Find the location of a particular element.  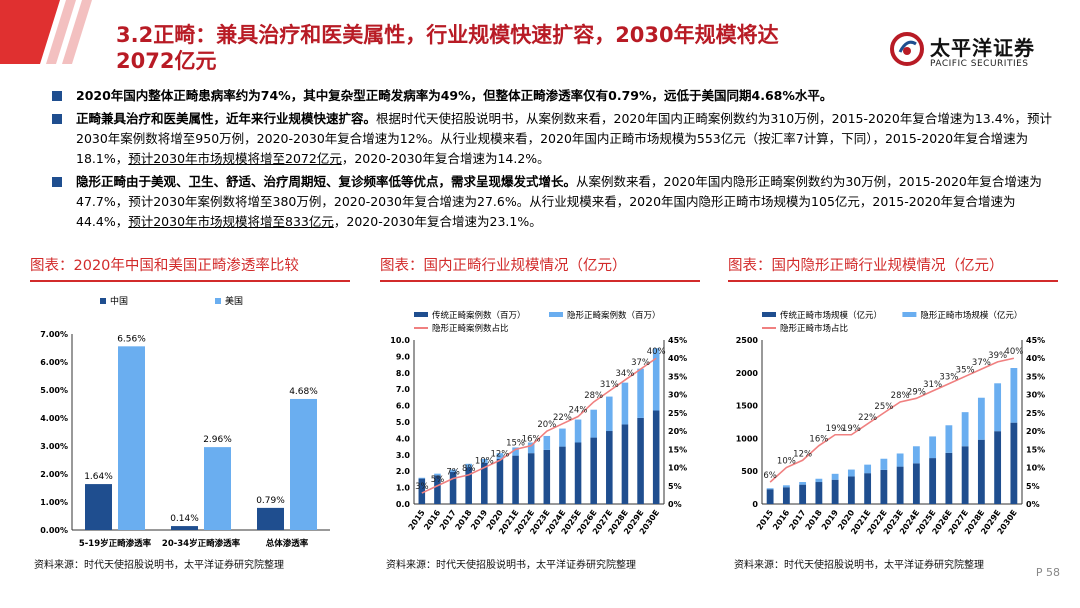

share-line is located at coordinates (539, 425).